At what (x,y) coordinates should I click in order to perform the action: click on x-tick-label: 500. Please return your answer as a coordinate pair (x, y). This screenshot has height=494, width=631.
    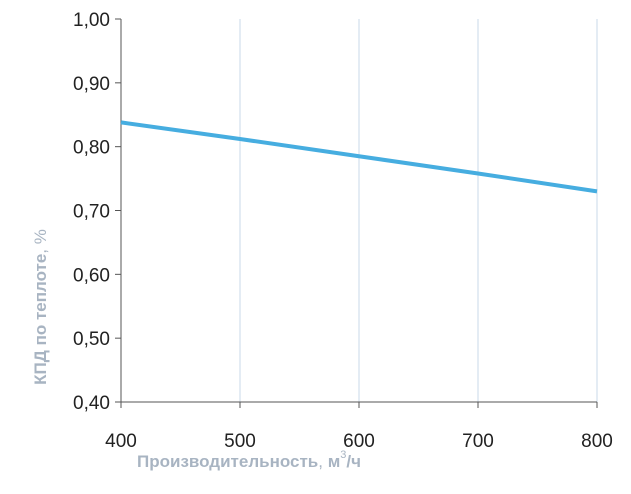
    Looking at the image, I should click on (240, 441).